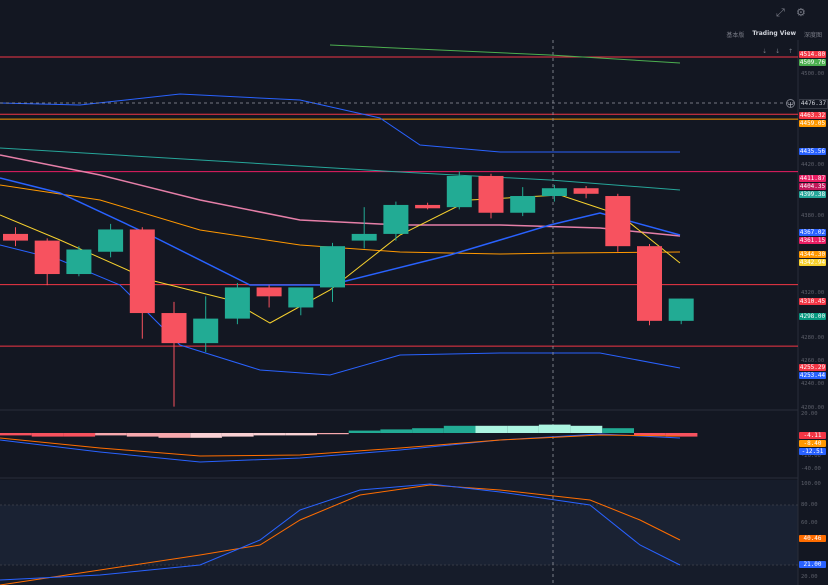 This screenshot has width=828, height=585. What do you see at coordinates (812, 316) in the screenshot?
I see `price-label-last-price: 4298.00` at bounding box center [812, 316].